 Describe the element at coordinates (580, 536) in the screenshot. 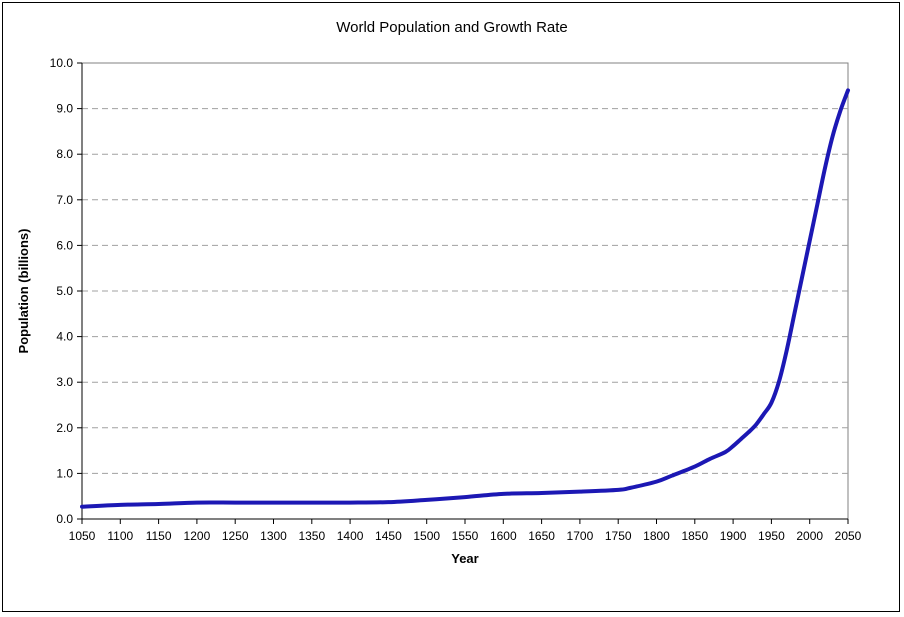

I see `x-tick-label: 1700` at that location.